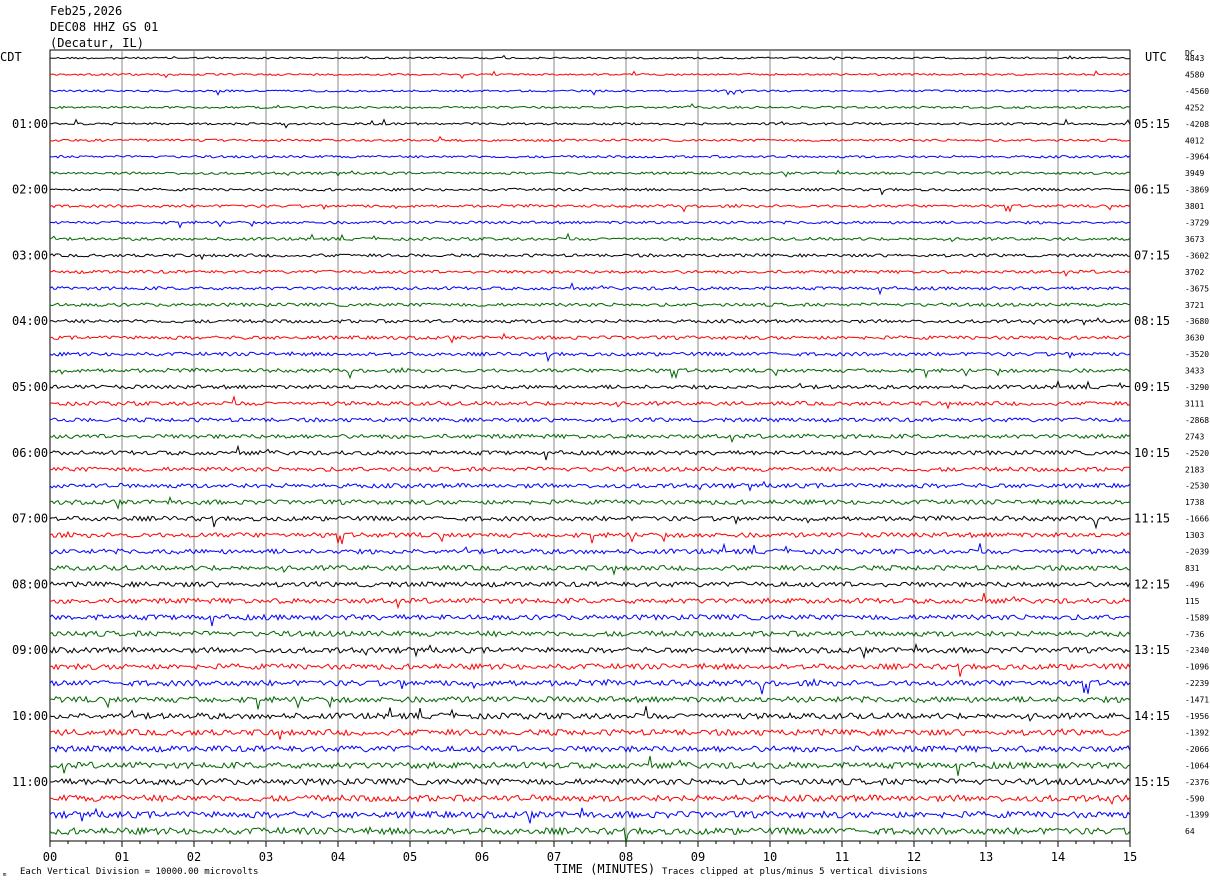  What do you see at coordinates (554, 857) in the screenshot?
I see `x-tick-label: 07` at bounding box center [554, 857].